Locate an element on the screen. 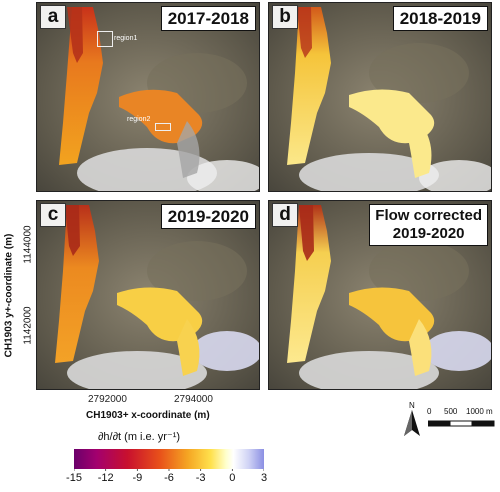 The image size is (500, 492). glacier-west-b is located at coordinates (309, 86).